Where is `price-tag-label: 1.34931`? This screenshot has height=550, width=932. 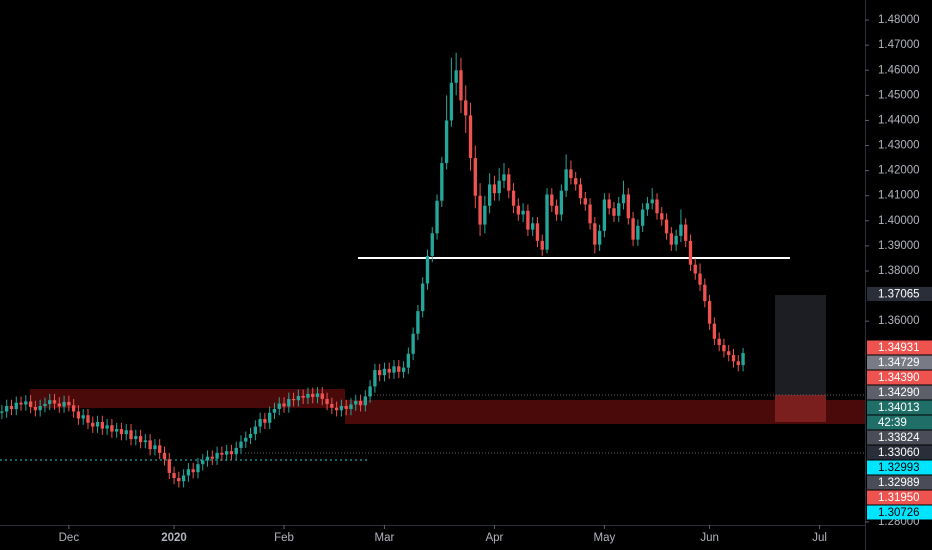
price-tag-label: 1.34931 is located at coordinates (899, 348).